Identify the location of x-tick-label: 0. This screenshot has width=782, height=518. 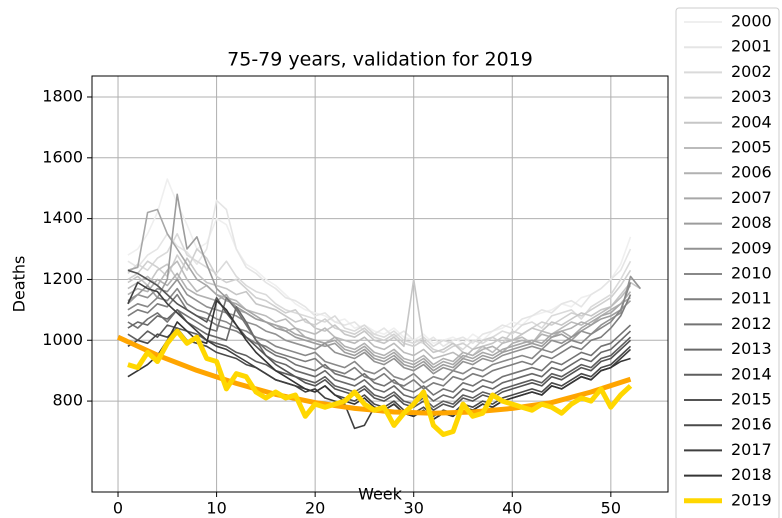
(118, 508).